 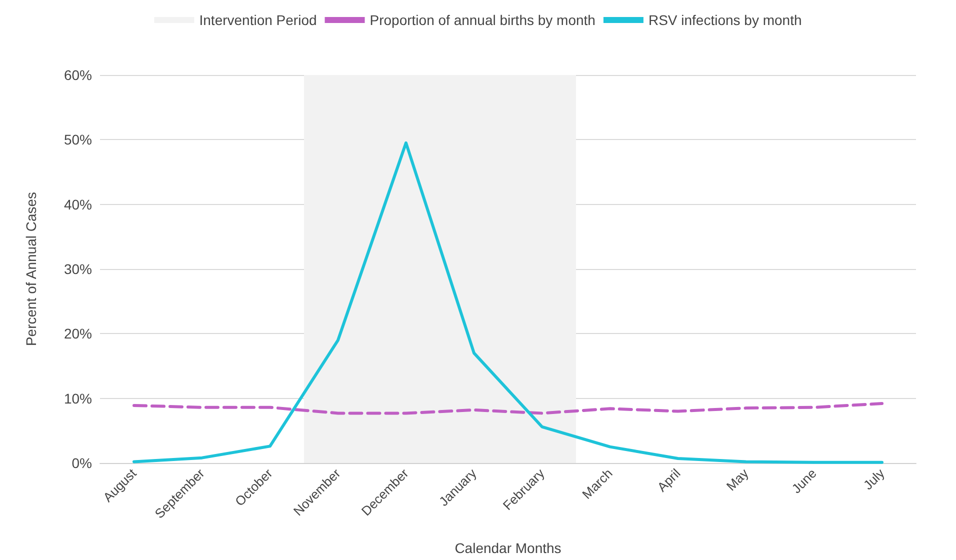 What do you see at coordinates (78, 204) in the screenshot?
I see `y-tick-label: 40%` at bounding box center [78, 204].